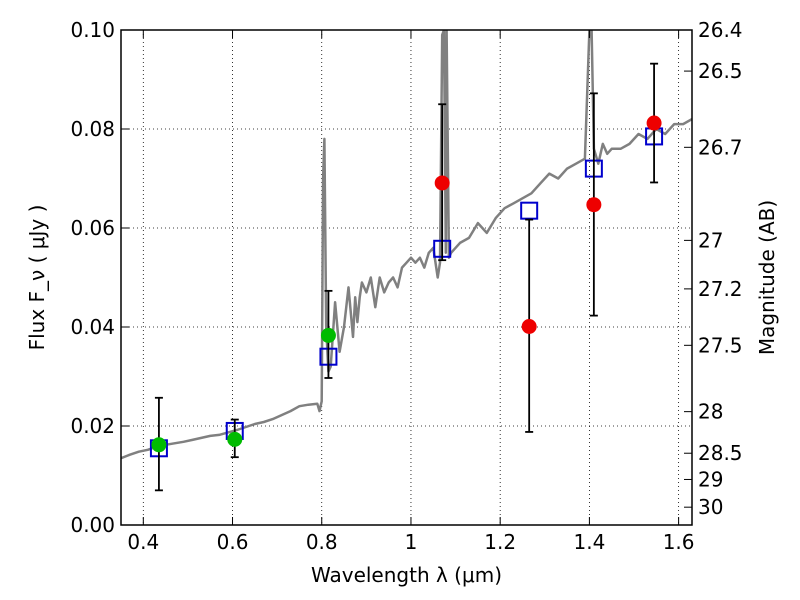  Describe the element at coordinates (99, 277) in the screenshot. I see `y-axis-left: 0.00 0.02 0.04 0.06 0.08 0.10` at that location.